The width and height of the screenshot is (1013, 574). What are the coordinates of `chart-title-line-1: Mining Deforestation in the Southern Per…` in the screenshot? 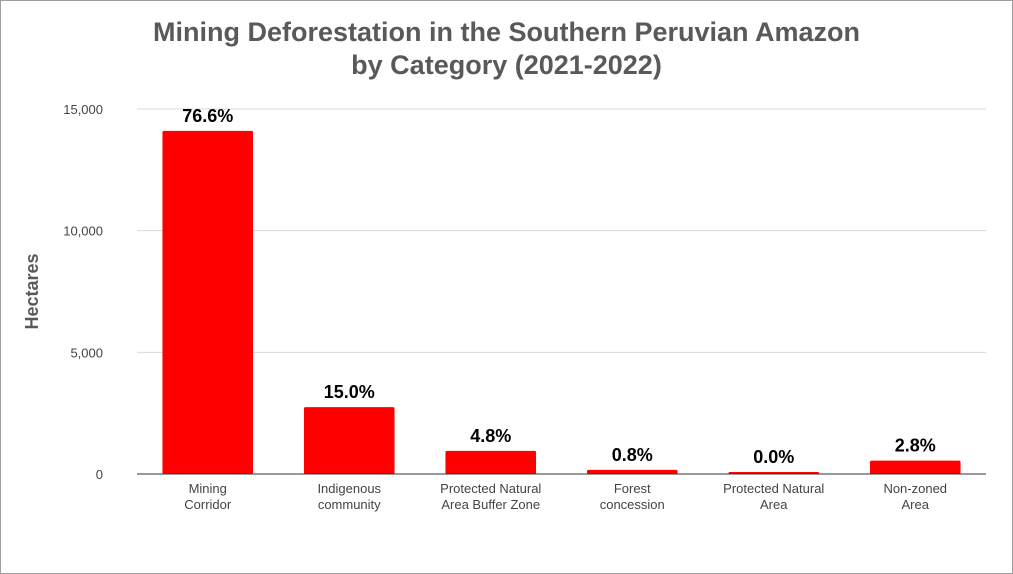 It's located at (506, 32).